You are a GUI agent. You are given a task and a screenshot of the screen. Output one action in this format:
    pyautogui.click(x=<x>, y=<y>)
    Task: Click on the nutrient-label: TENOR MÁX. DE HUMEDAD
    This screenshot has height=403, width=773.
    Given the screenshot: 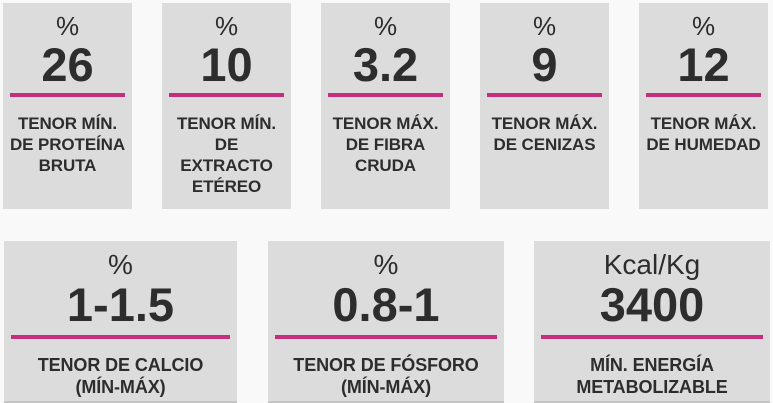 What is the action you would take?
    pyautogui.click(x=703, y=134)
    